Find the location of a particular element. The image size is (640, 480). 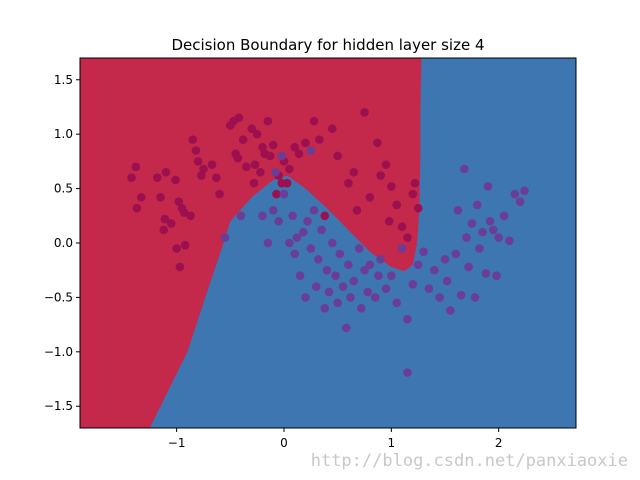

x-tick-label: 0 is located at coordinates (284, 443).